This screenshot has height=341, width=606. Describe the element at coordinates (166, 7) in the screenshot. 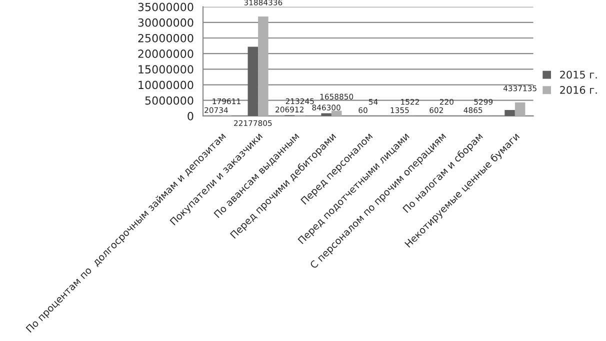

I see `y-tick-label: 35000000` at that location.